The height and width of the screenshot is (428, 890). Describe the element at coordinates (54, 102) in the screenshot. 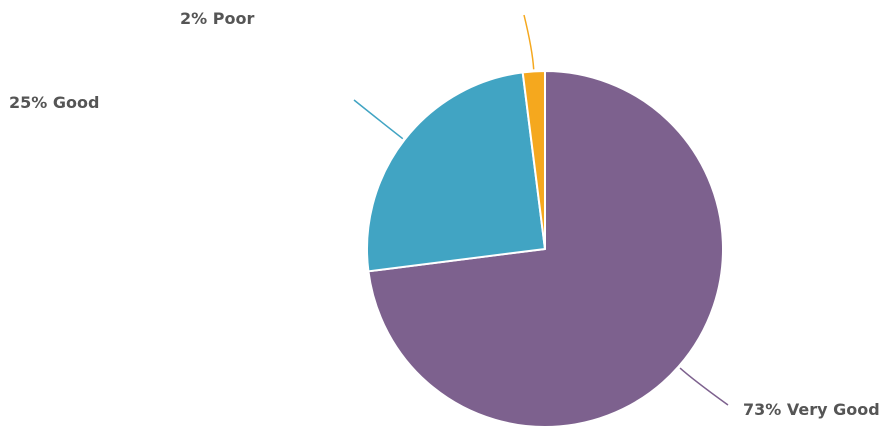

I see `slice-label-good: 25% Good` at that location.